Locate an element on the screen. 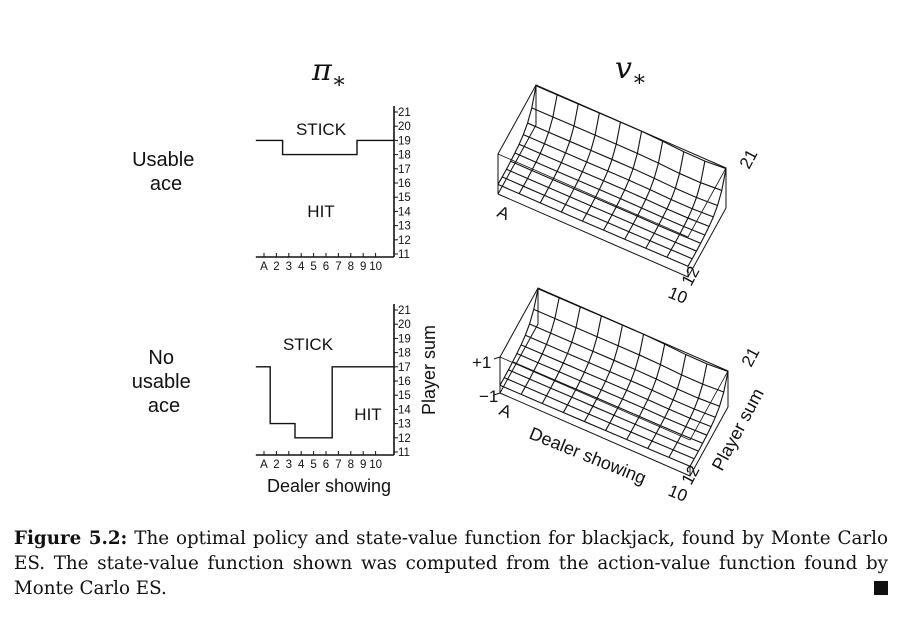 The image size is (910, 617). row-label-usable-ace: Usable ace is located at coordinates (166, 172).